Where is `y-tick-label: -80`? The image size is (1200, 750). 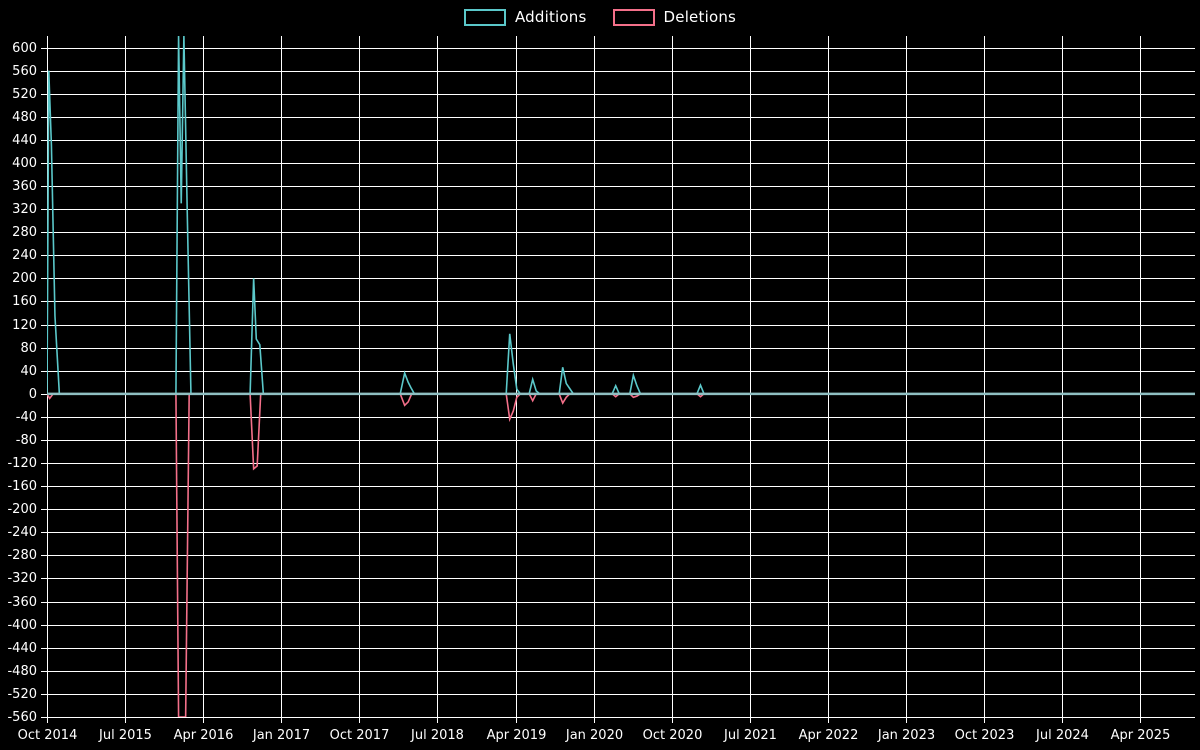
y-tick-label: -80 is located at coordinates (26, 440).